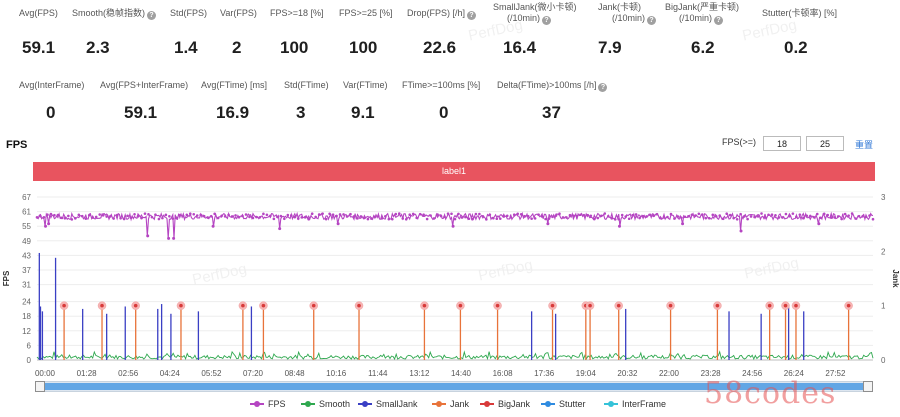 The width and height of the screenshot is (900, 417). I want to click on metric-value: 2.3, so click(98, 47).